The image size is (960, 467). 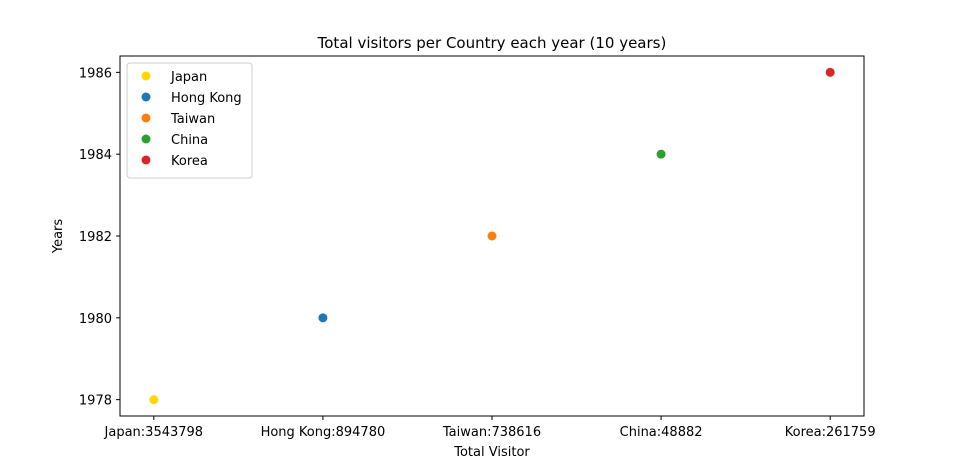 I want to click on legend-label: Japan, so click(x=188, y=77).